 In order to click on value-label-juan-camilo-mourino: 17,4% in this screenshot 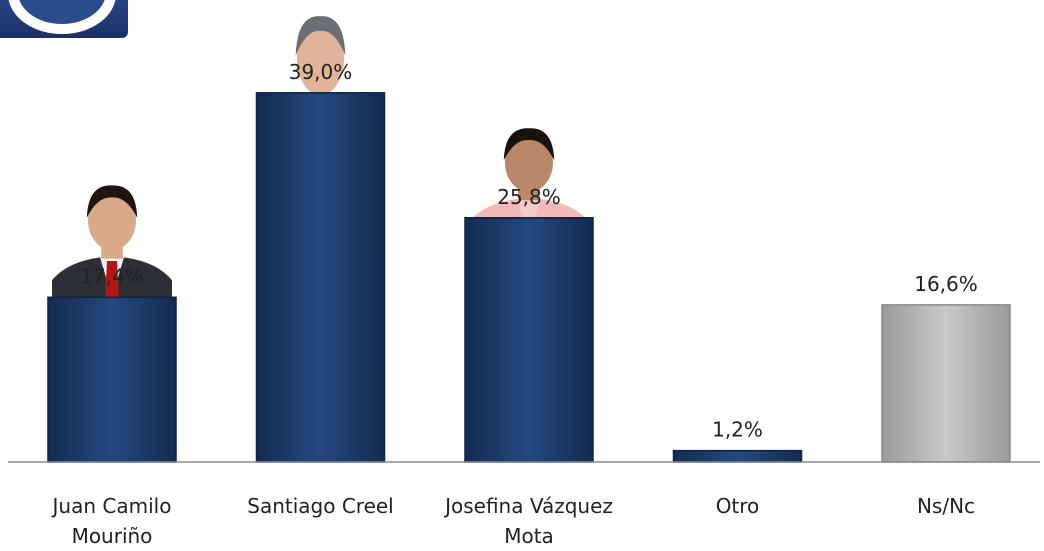, I will do `click(112, 276)`.